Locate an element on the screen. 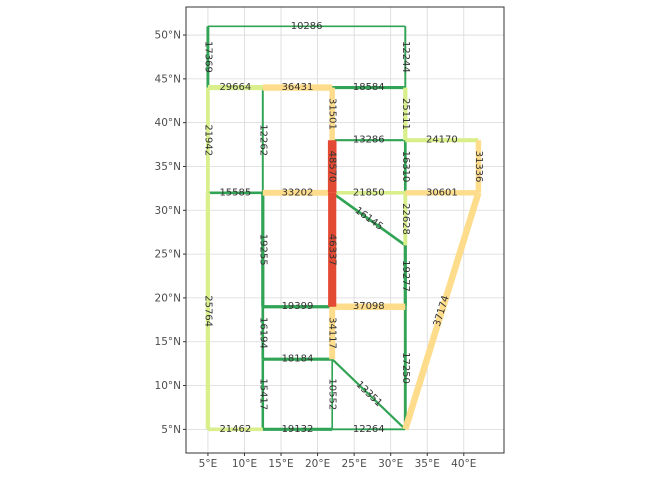 This screenshot has height=480, width=672. edge-label-21462: 21462 is located at coordinates (235, 429).